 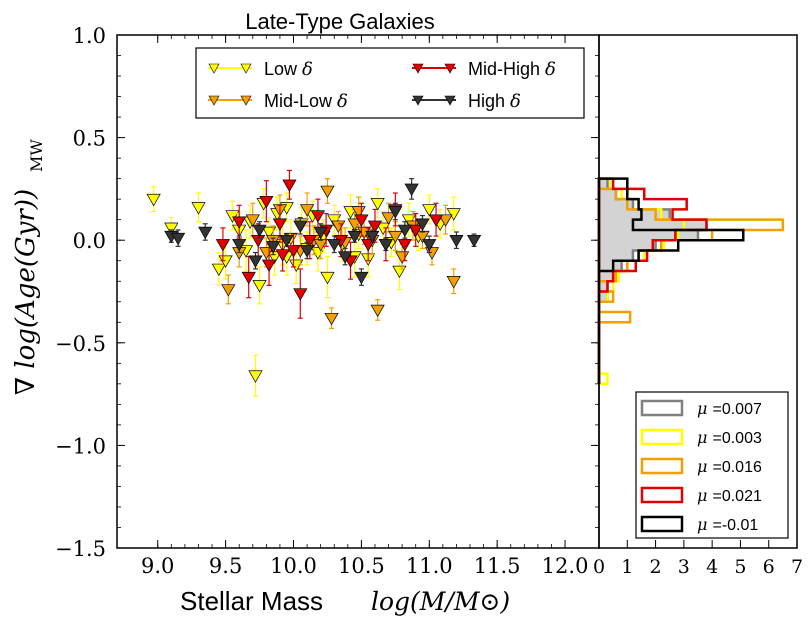 What do you see at coordinates (340, 21) in the screenshot?
I see `chart-title: Late-Type Galaxies` at bounding box center [340, 21].